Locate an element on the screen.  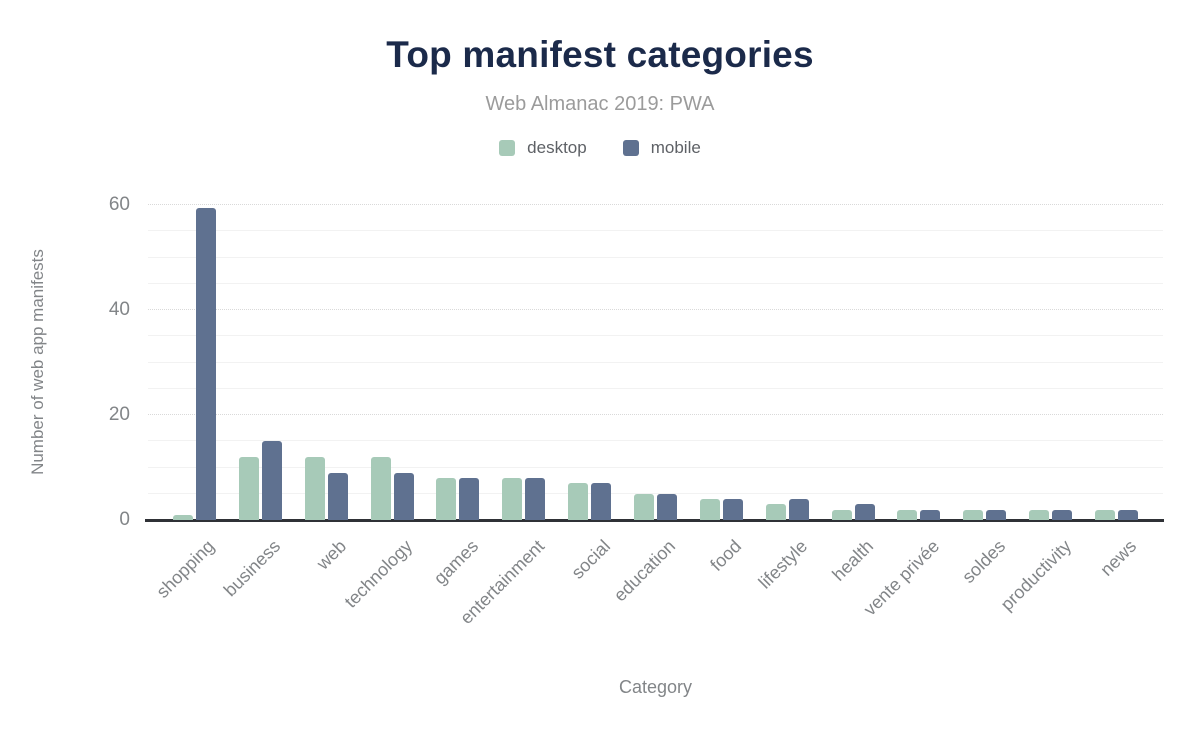
bar-web-mobile is located at coordinates (337, 496).